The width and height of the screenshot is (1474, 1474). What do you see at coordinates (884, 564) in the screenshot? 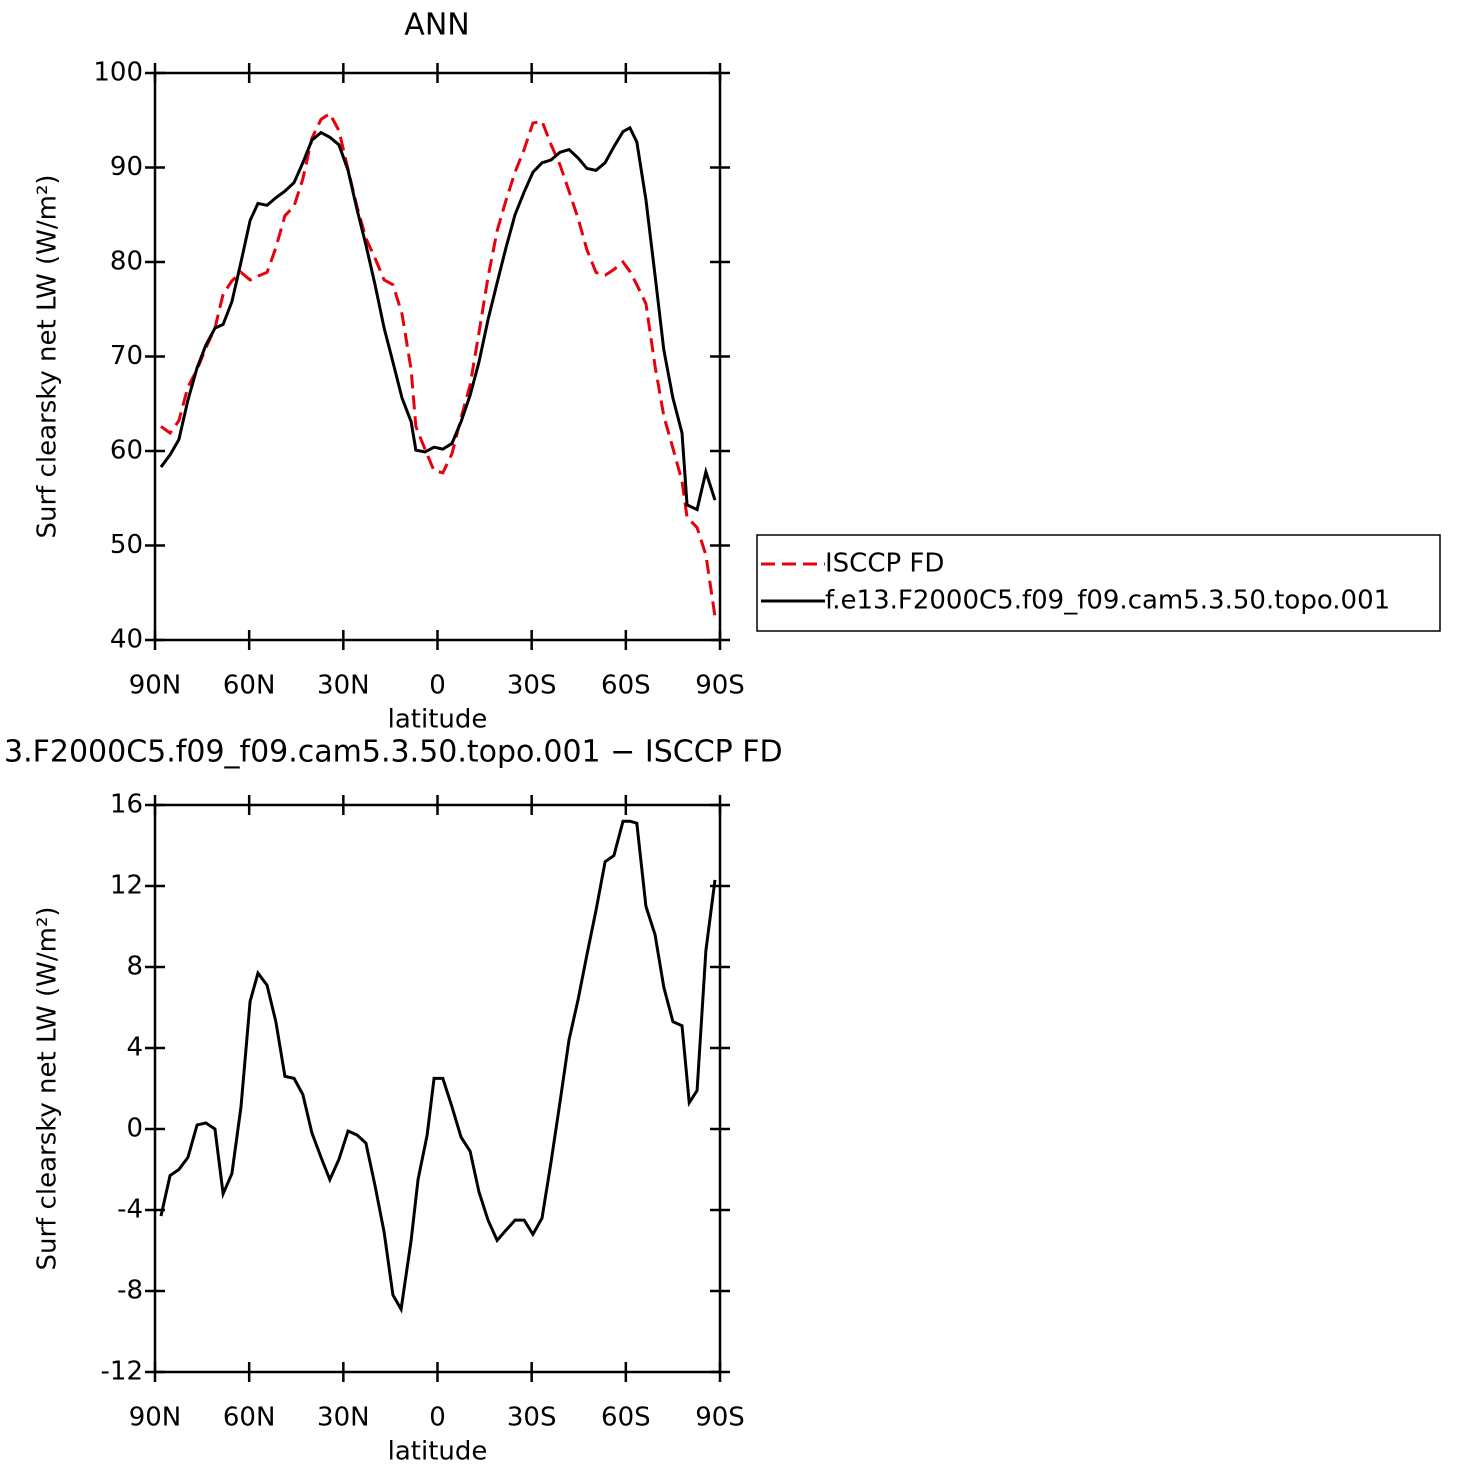
I see `legend-label: ISCCP FD` at bounding box center [884, 564].